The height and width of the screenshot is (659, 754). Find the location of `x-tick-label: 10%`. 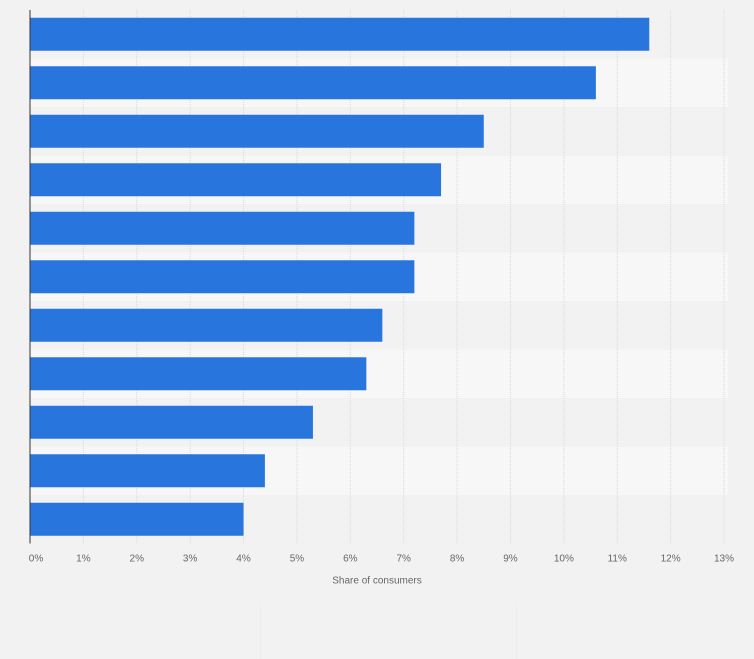

x-tick-label: 10% is located at coordinates (564, 559).